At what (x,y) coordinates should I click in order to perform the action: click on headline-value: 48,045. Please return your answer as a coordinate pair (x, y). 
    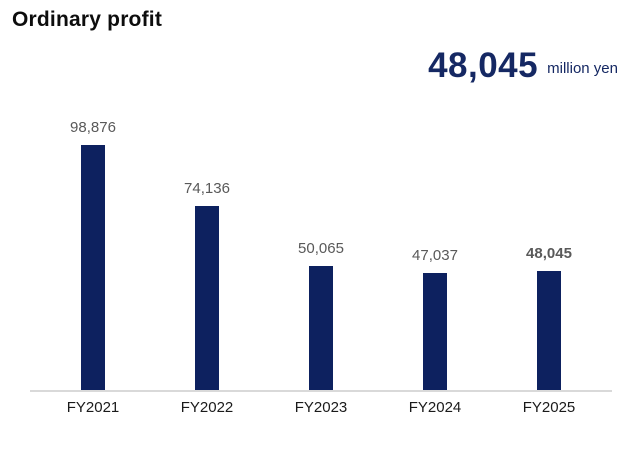
    Looking at the image, I should click on (483, 65).